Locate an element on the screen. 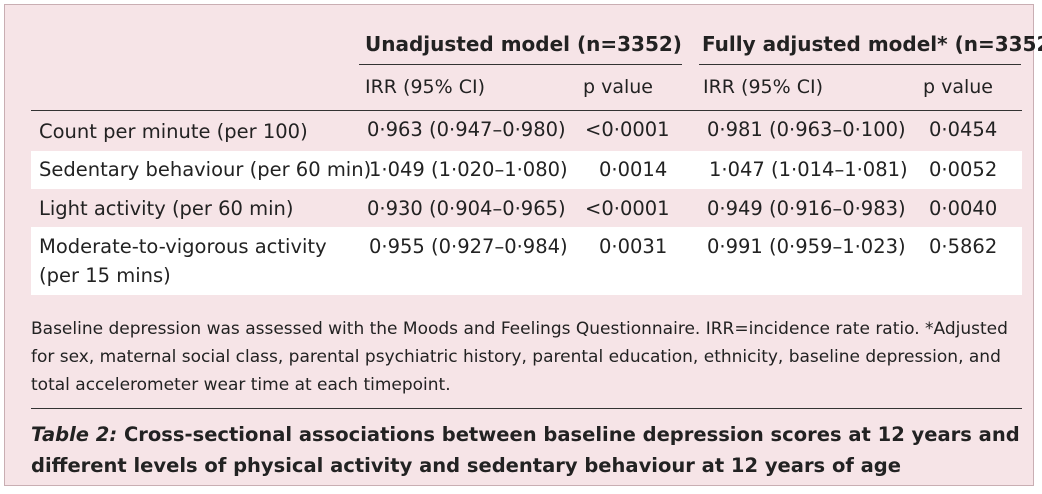 This screenshot has height=494, width=1042. irr-unadjusted-cell: 0·930 (0·904–0·965) is located at coordinates (466, 208).